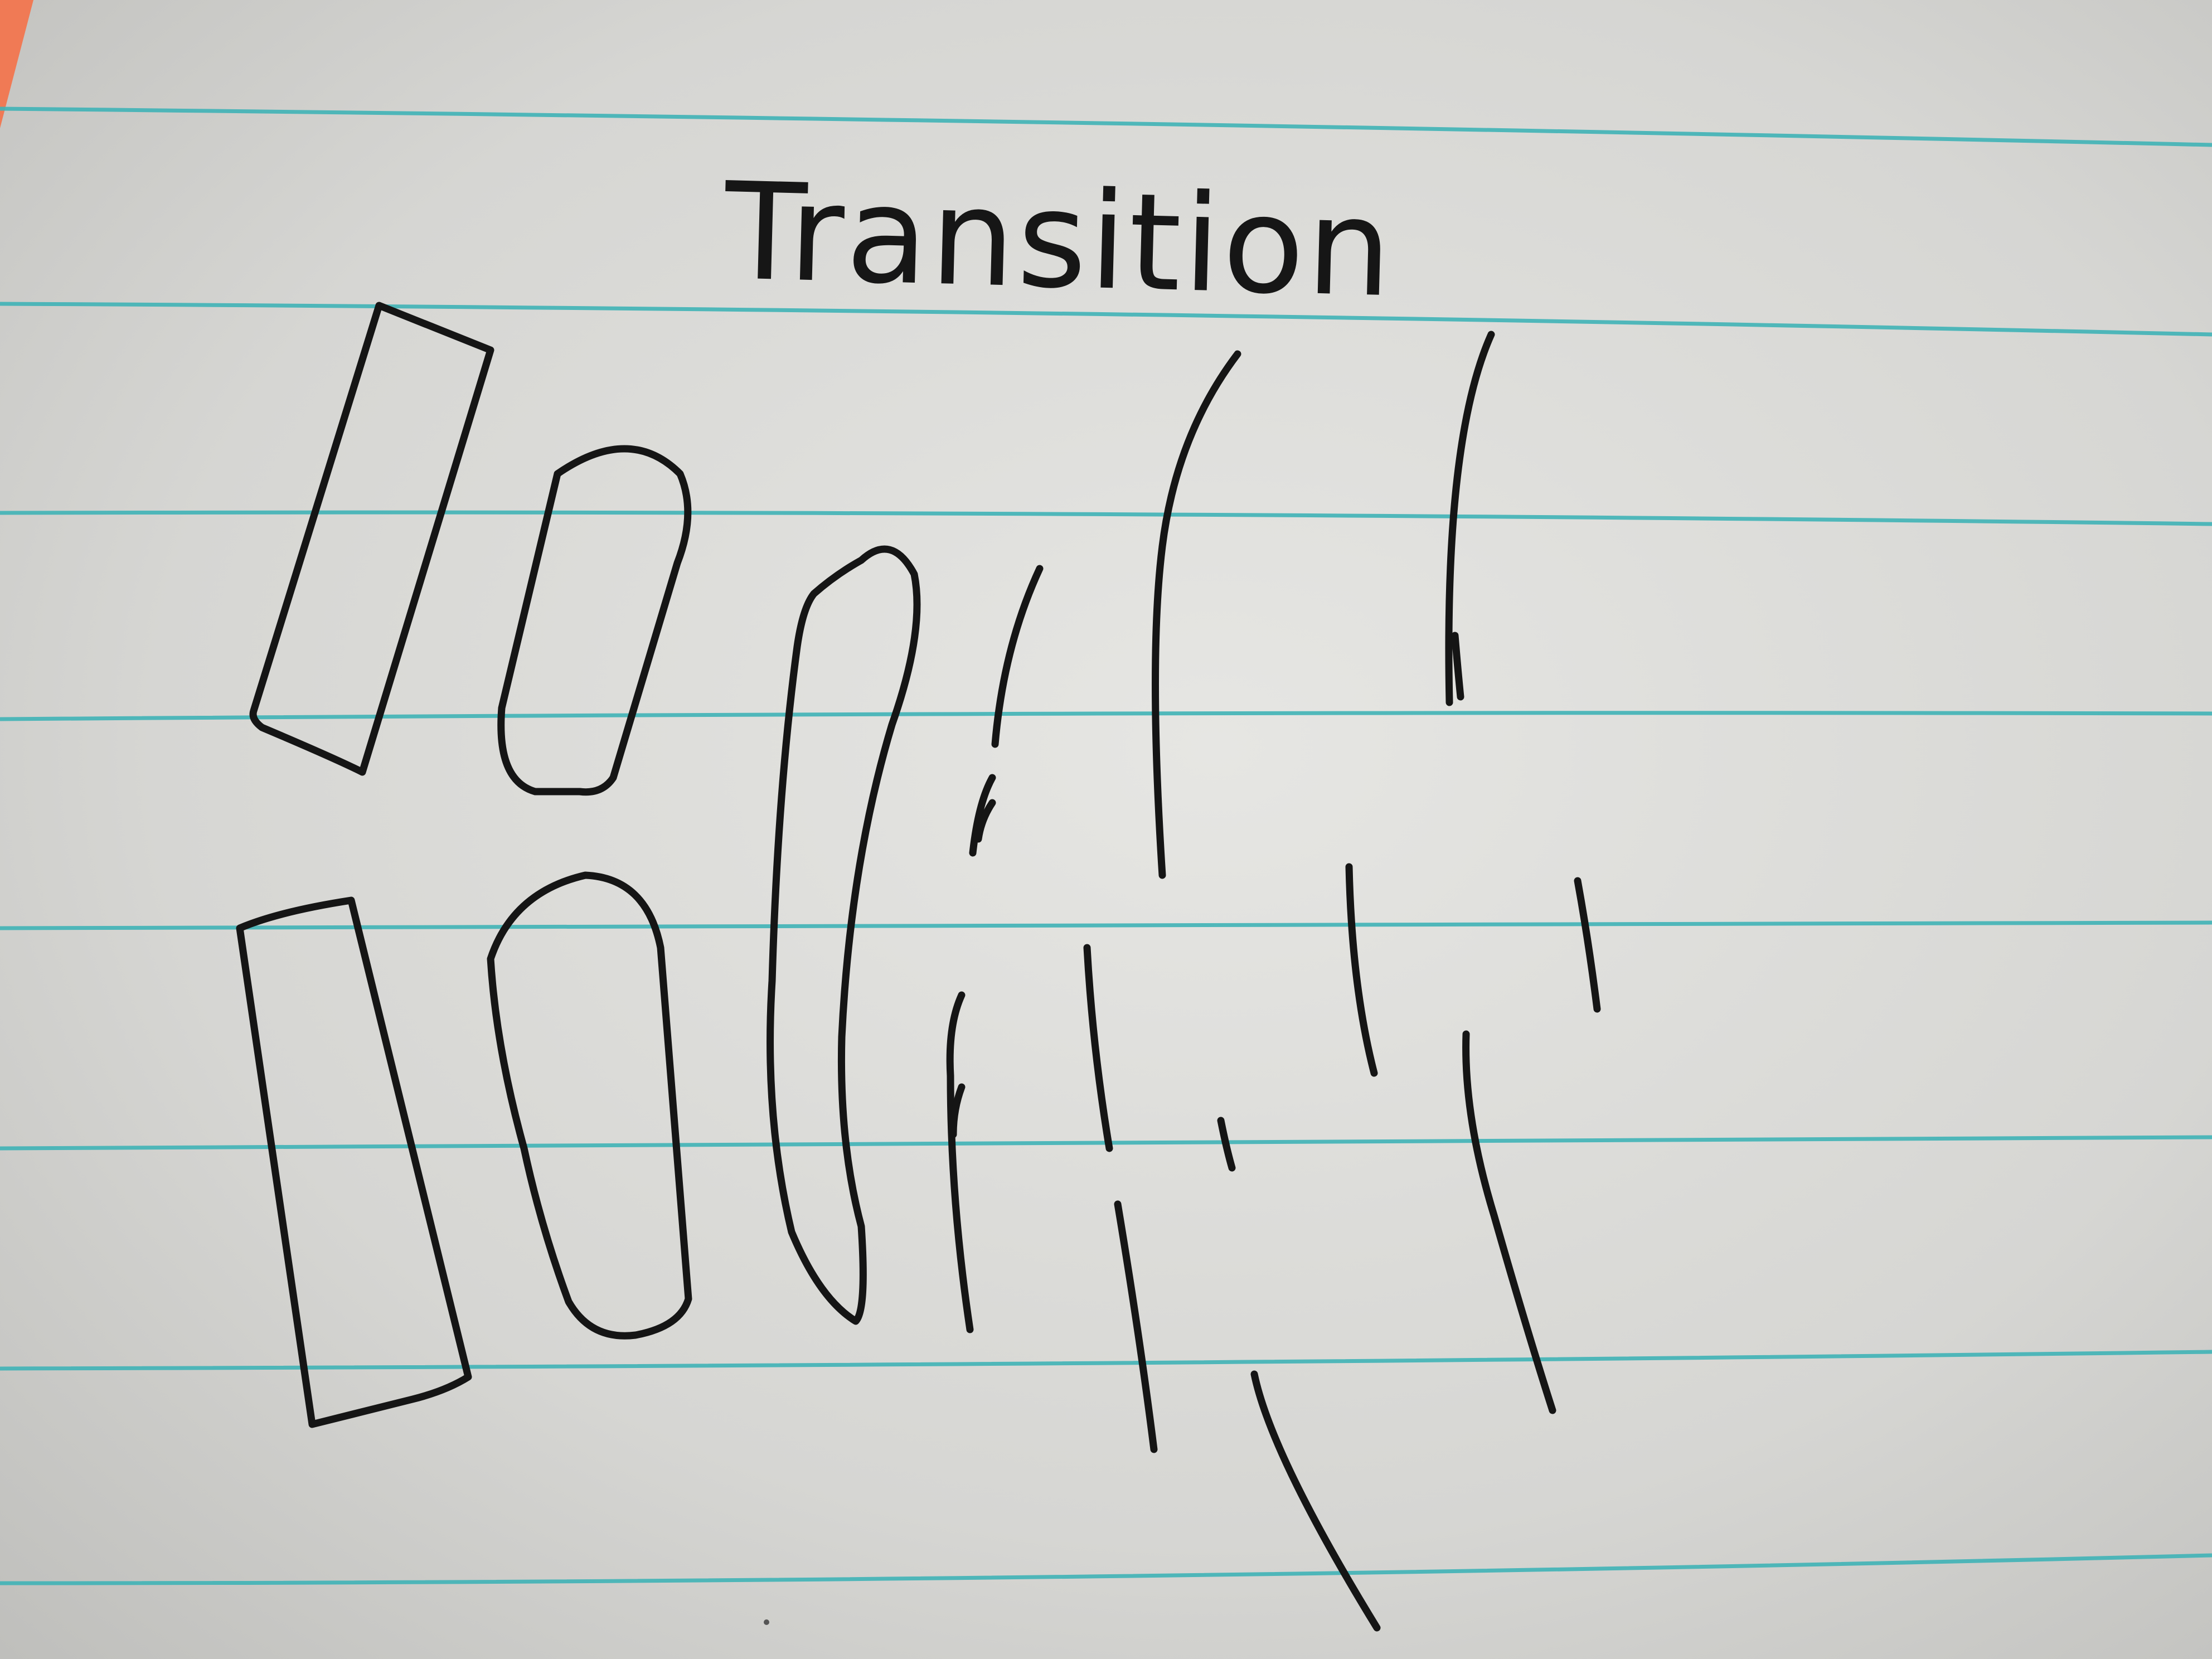  I want to click on orange-margin-strip, so click(16, 64).